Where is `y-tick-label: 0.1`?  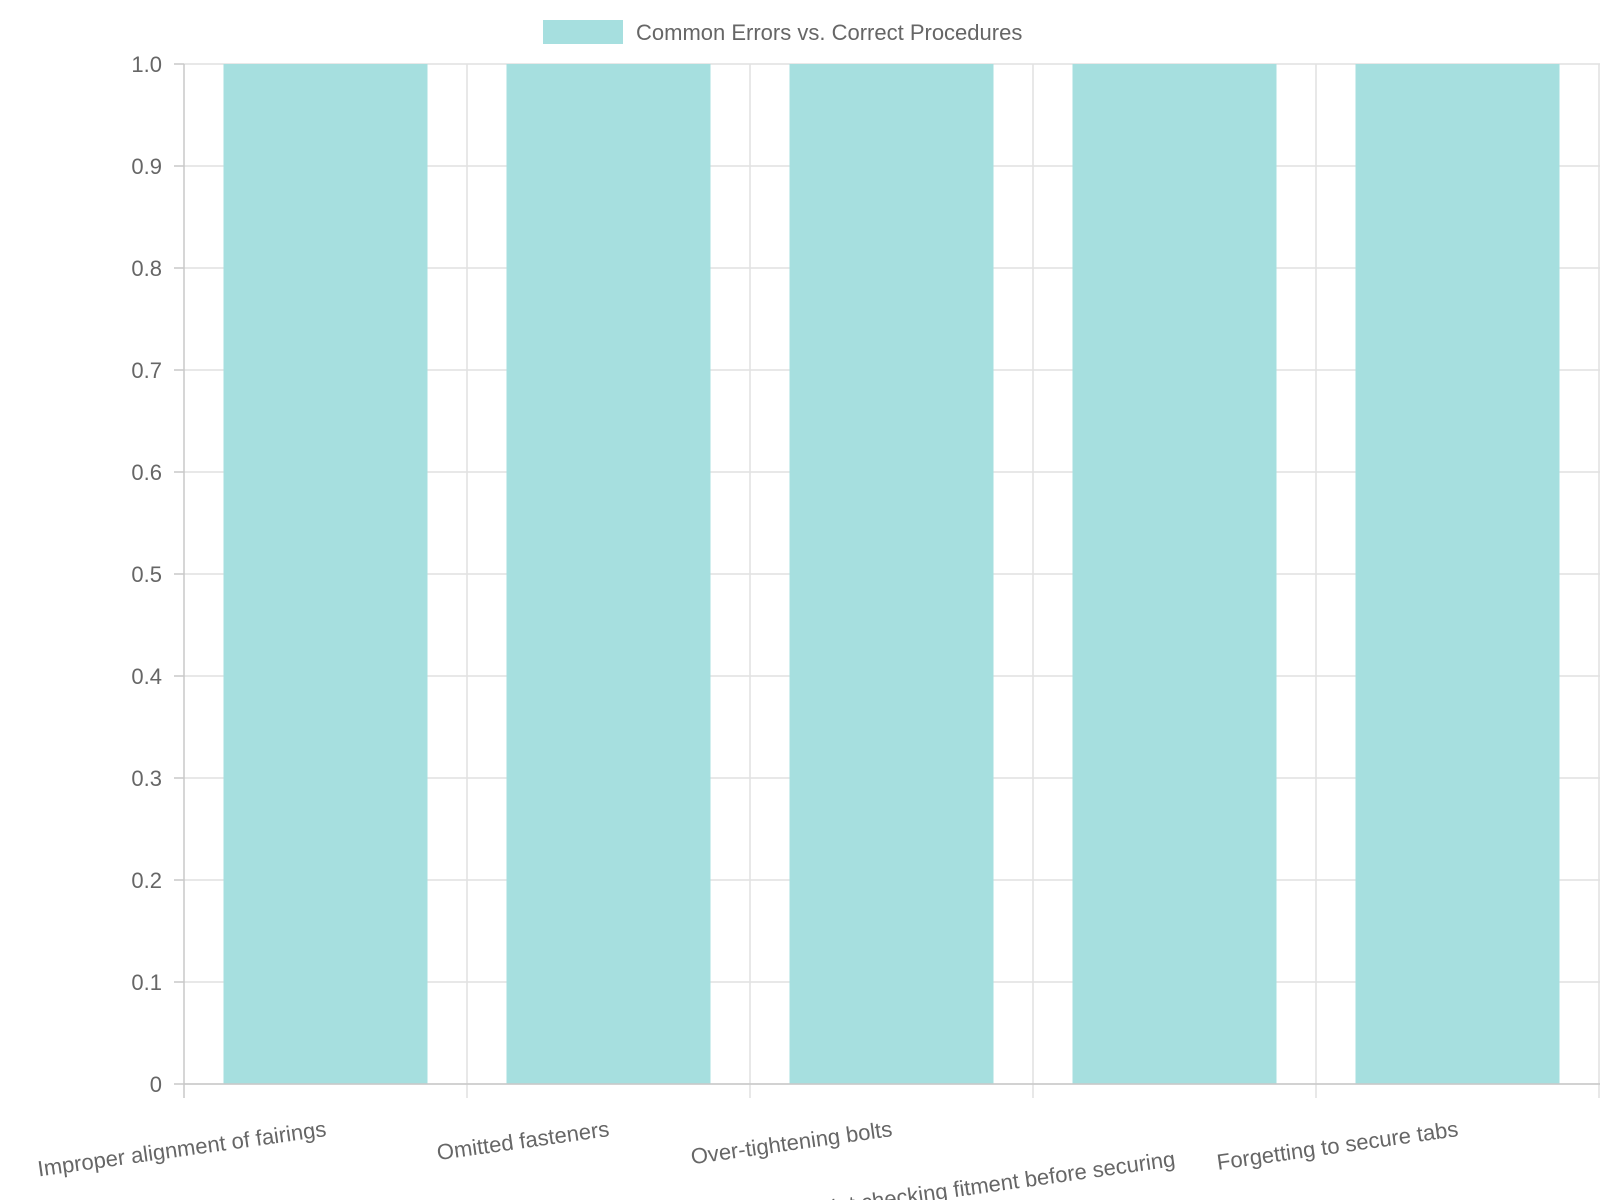 y-tick-label: 0.1 is located at coordinates (146, 982).